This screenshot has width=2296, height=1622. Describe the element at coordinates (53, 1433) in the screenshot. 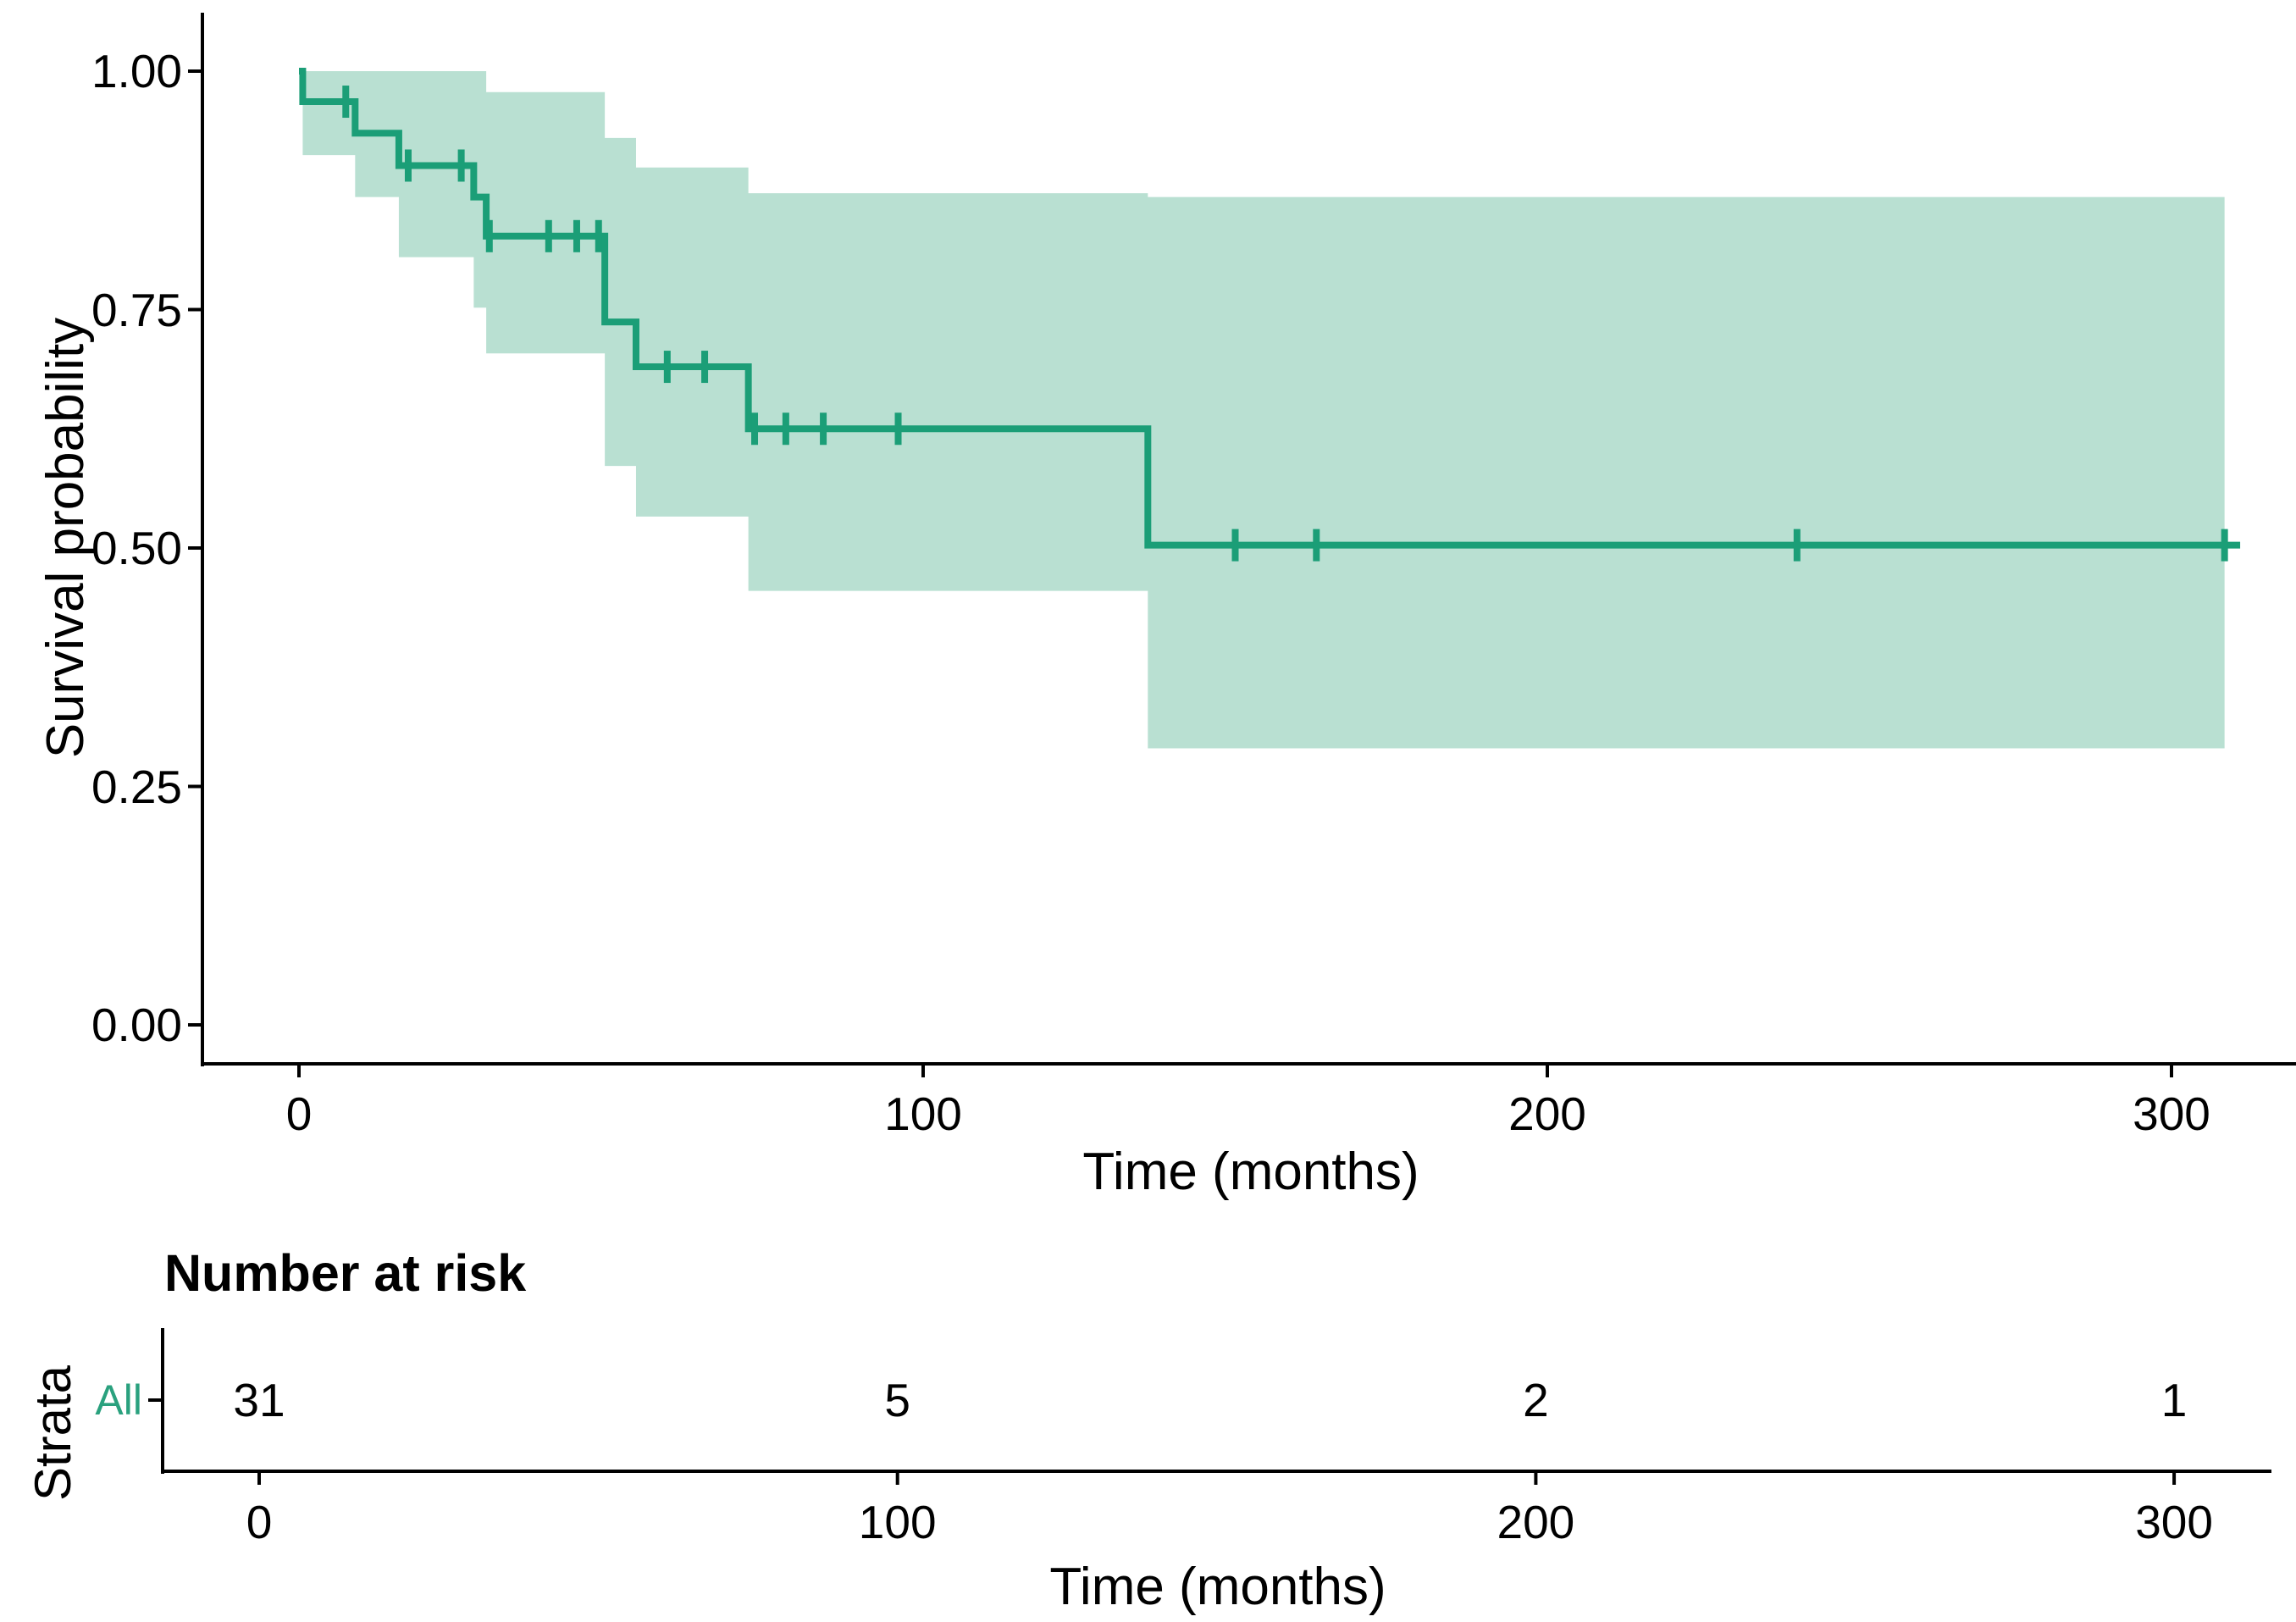

I see `strata-axis-title: Strata` at that location.